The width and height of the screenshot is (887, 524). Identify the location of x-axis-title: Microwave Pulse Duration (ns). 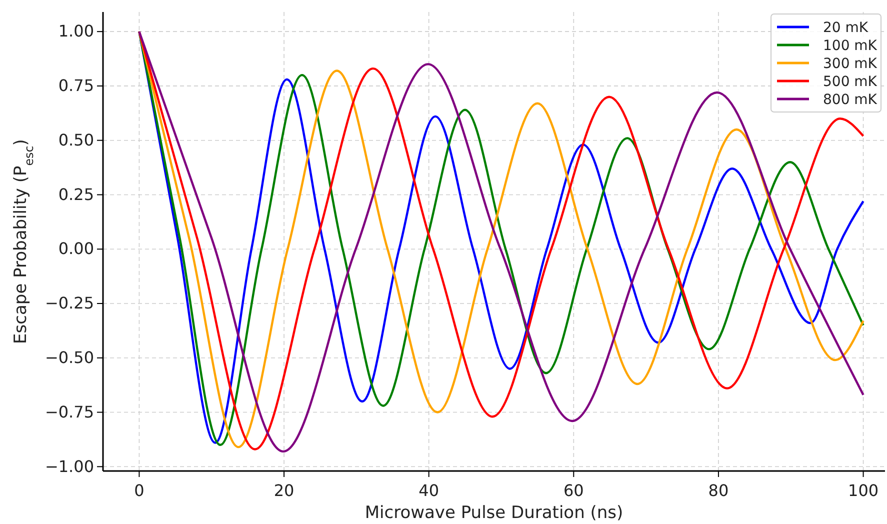
(494, 513).